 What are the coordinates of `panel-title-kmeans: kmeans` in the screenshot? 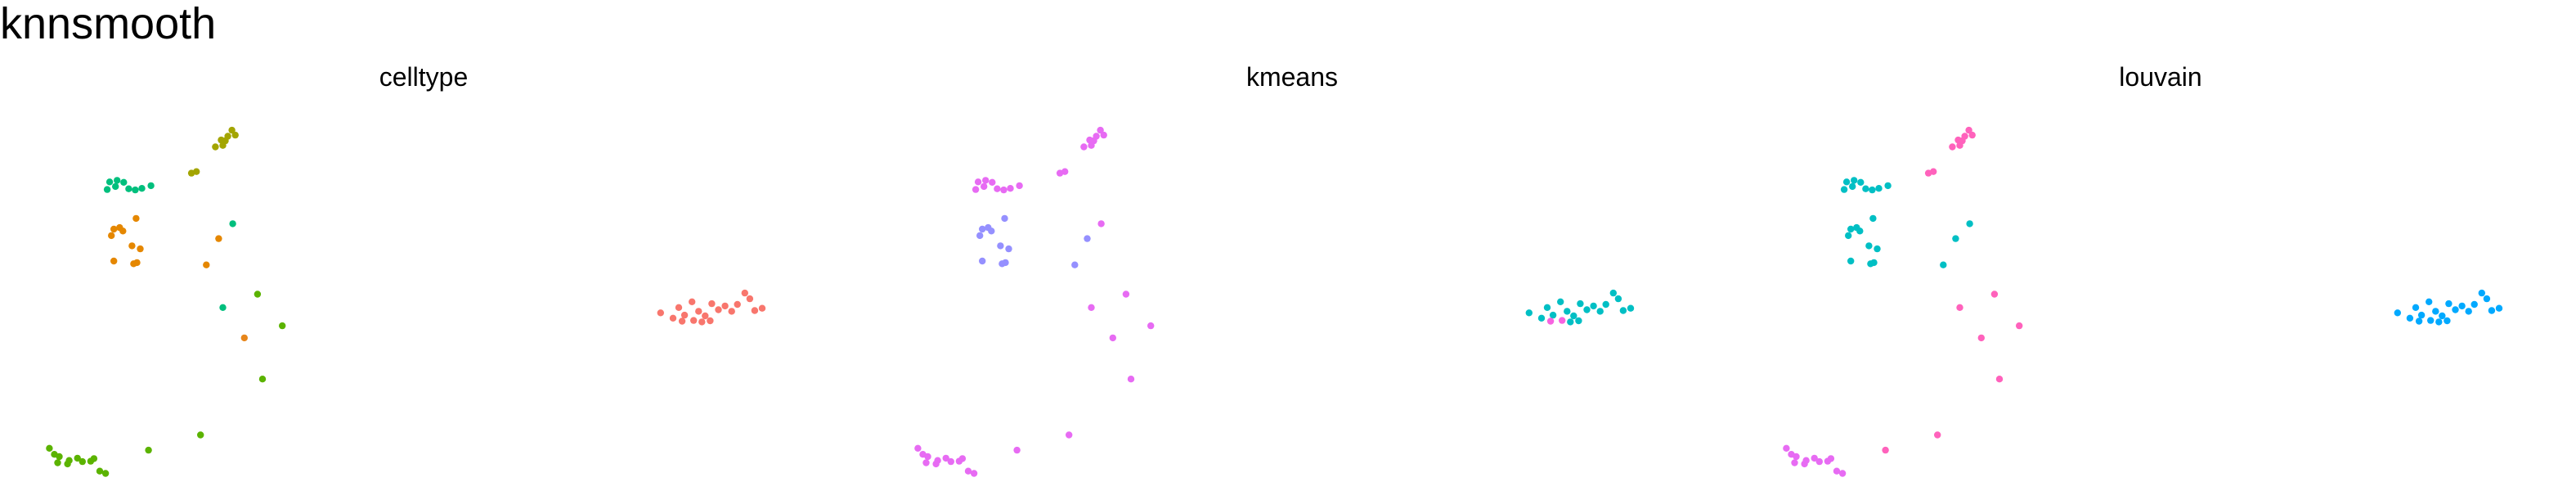 It's located at (1292, 77).